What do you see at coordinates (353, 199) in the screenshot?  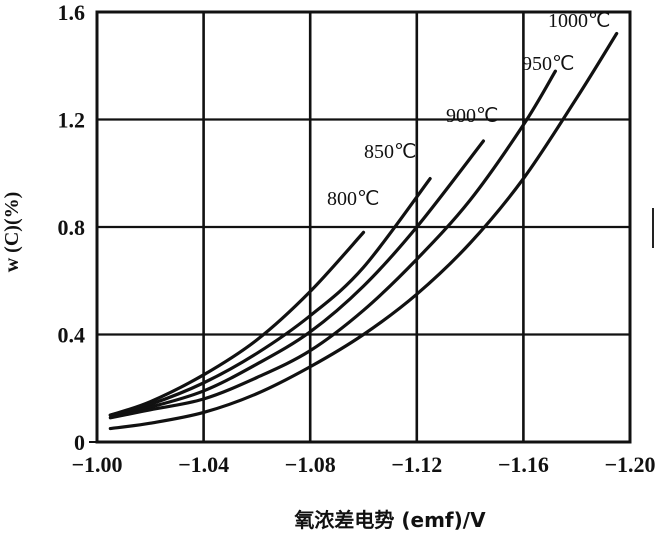 I see `series-label: 800℃` at bounding box center [353, 199].